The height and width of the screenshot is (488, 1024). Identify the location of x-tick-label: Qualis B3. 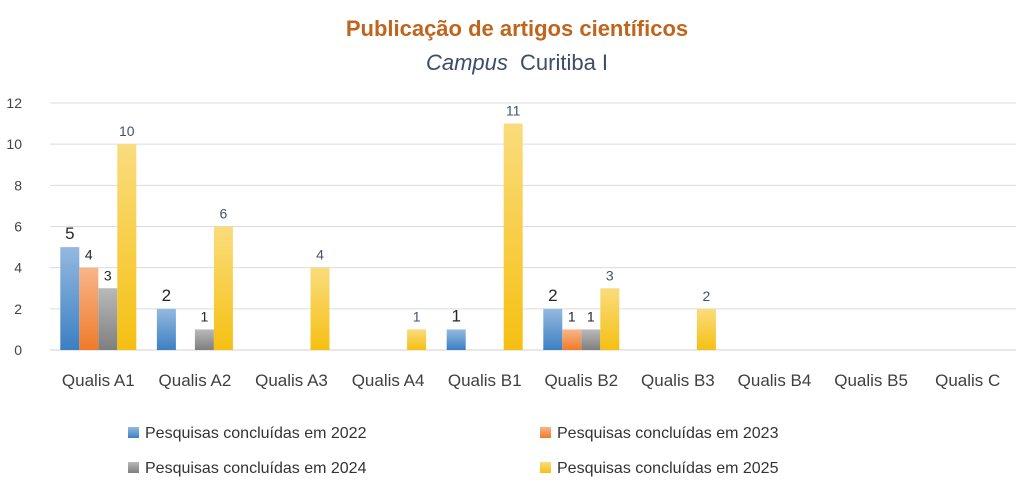
(678, 380).